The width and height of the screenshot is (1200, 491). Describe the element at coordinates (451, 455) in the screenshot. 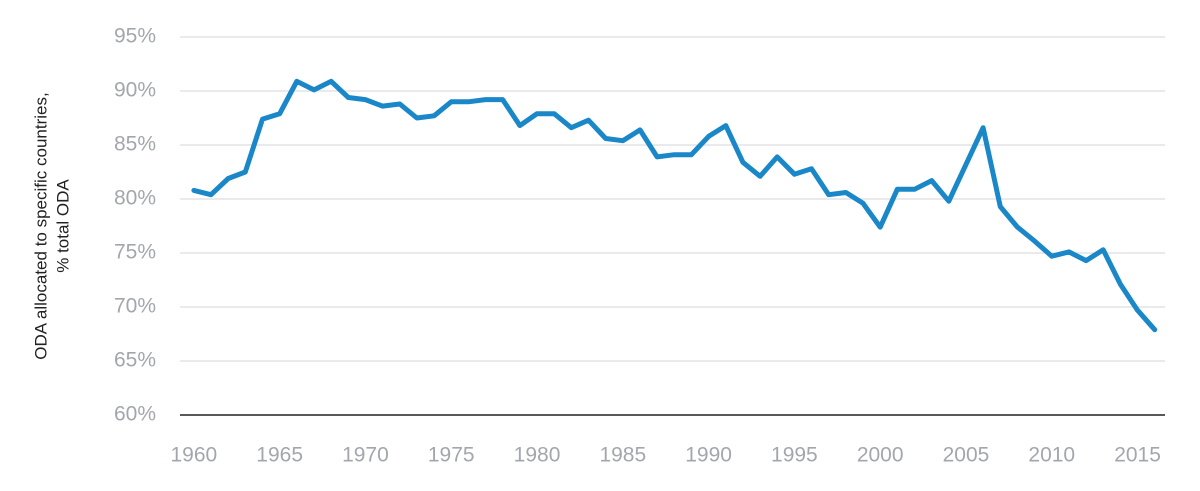

I see `x-tick-label: 1975` at that location.